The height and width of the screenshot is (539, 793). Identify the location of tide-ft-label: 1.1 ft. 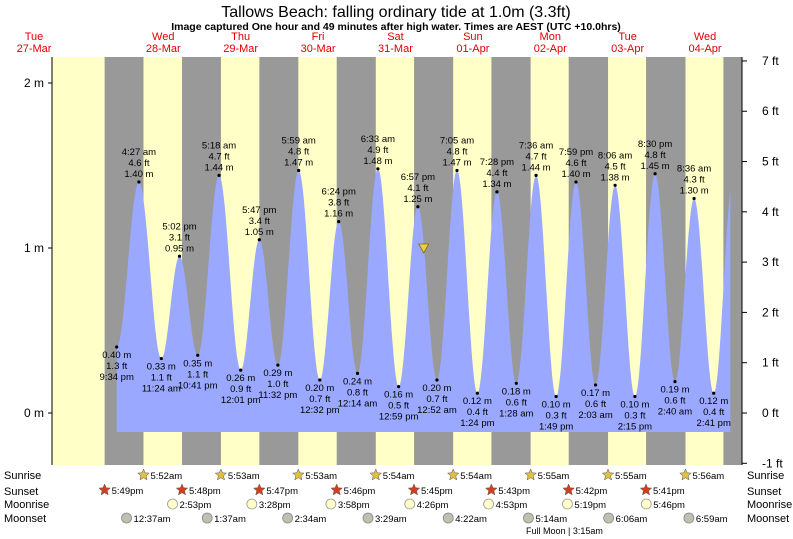
(197, 374).